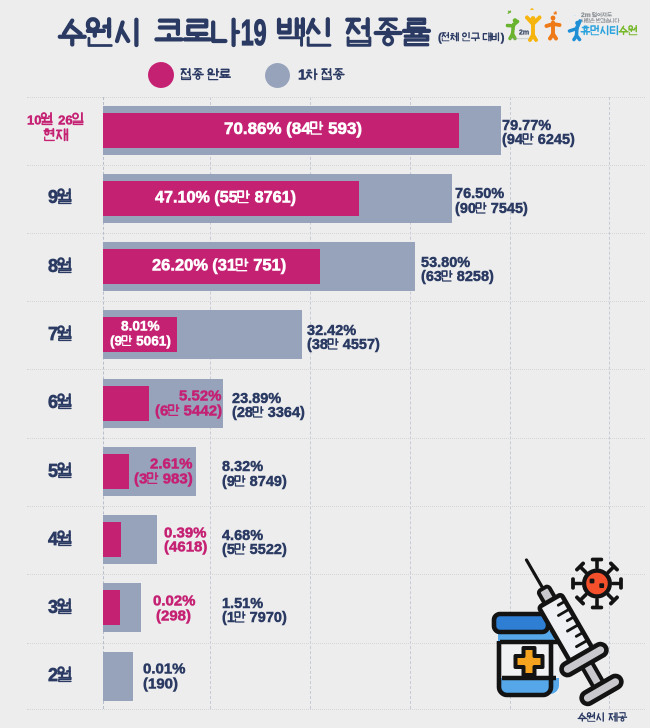 This screenshot has width=650, height=728. I want to click on svg-text: 5, so click(53, 471).